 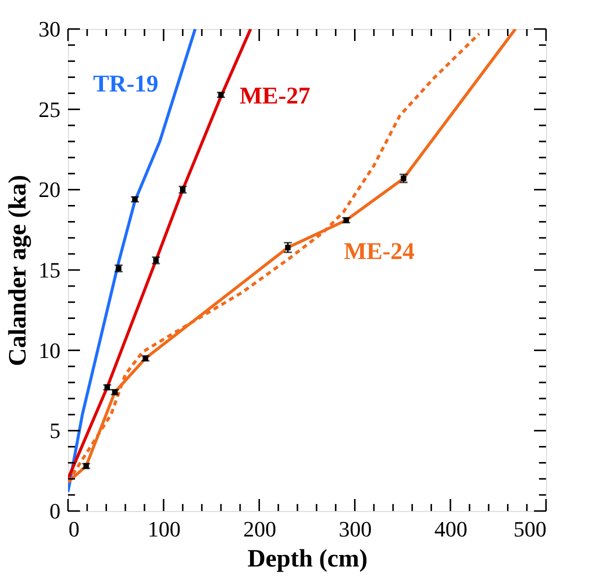 I want to click on y-tick-label: 20, so click(x=49, y=189).